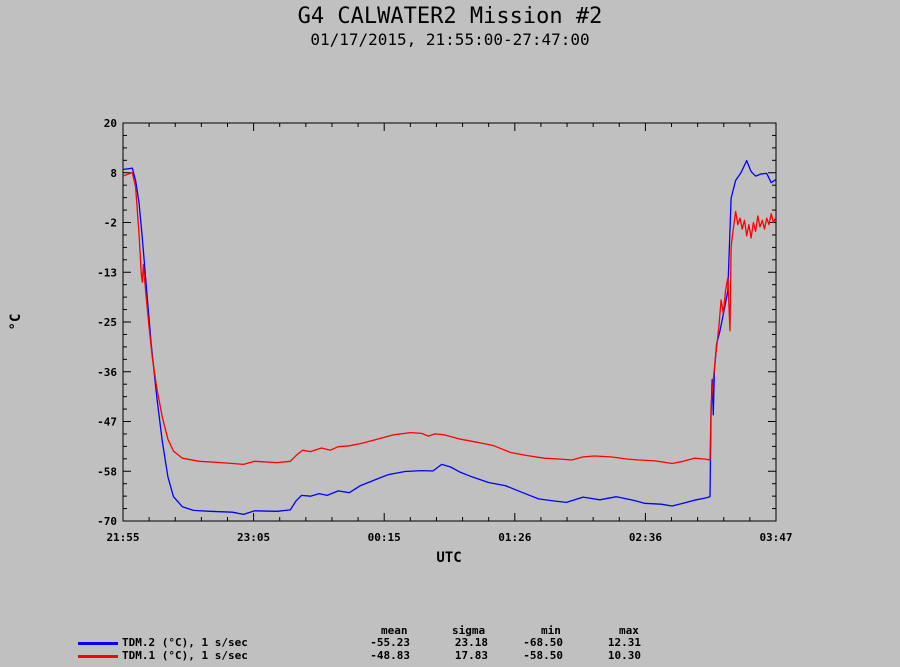 This screenshot has width=900, height=667. I want to click on stat-max-tdm2: 12.31, so click(624, 642).